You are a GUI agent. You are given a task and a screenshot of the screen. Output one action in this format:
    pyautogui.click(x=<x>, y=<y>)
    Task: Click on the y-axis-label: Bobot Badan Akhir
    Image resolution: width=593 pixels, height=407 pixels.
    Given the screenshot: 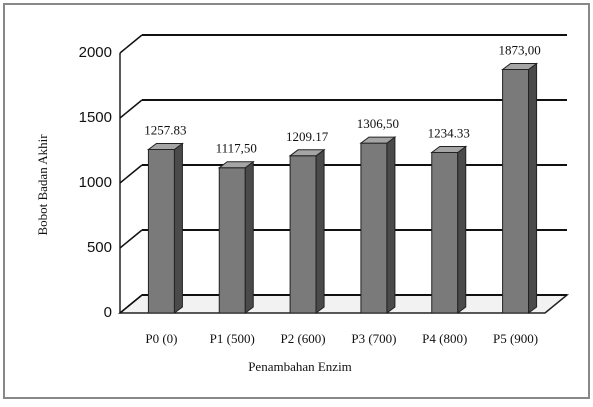 What is the action you would take?
    pyautogui.click(x=42, y=185)
    